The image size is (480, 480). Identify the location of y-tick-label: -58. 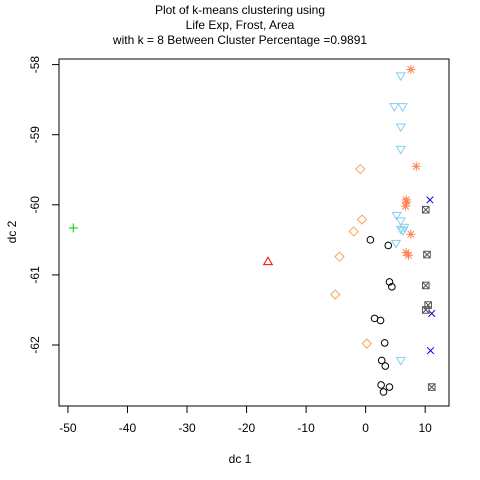
(35, 65).